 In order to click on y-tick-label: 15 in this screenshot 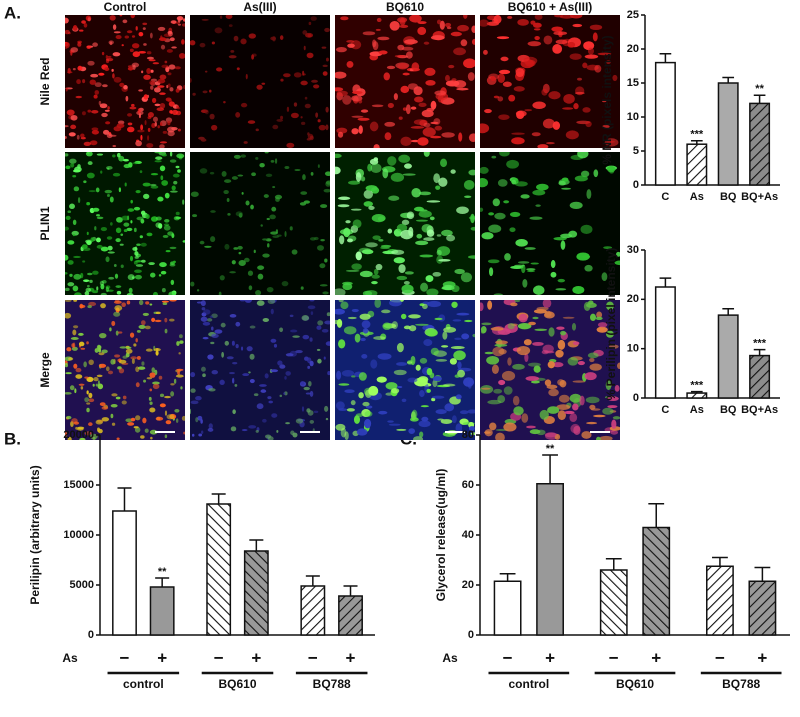, I will do `click(633, 83)`.